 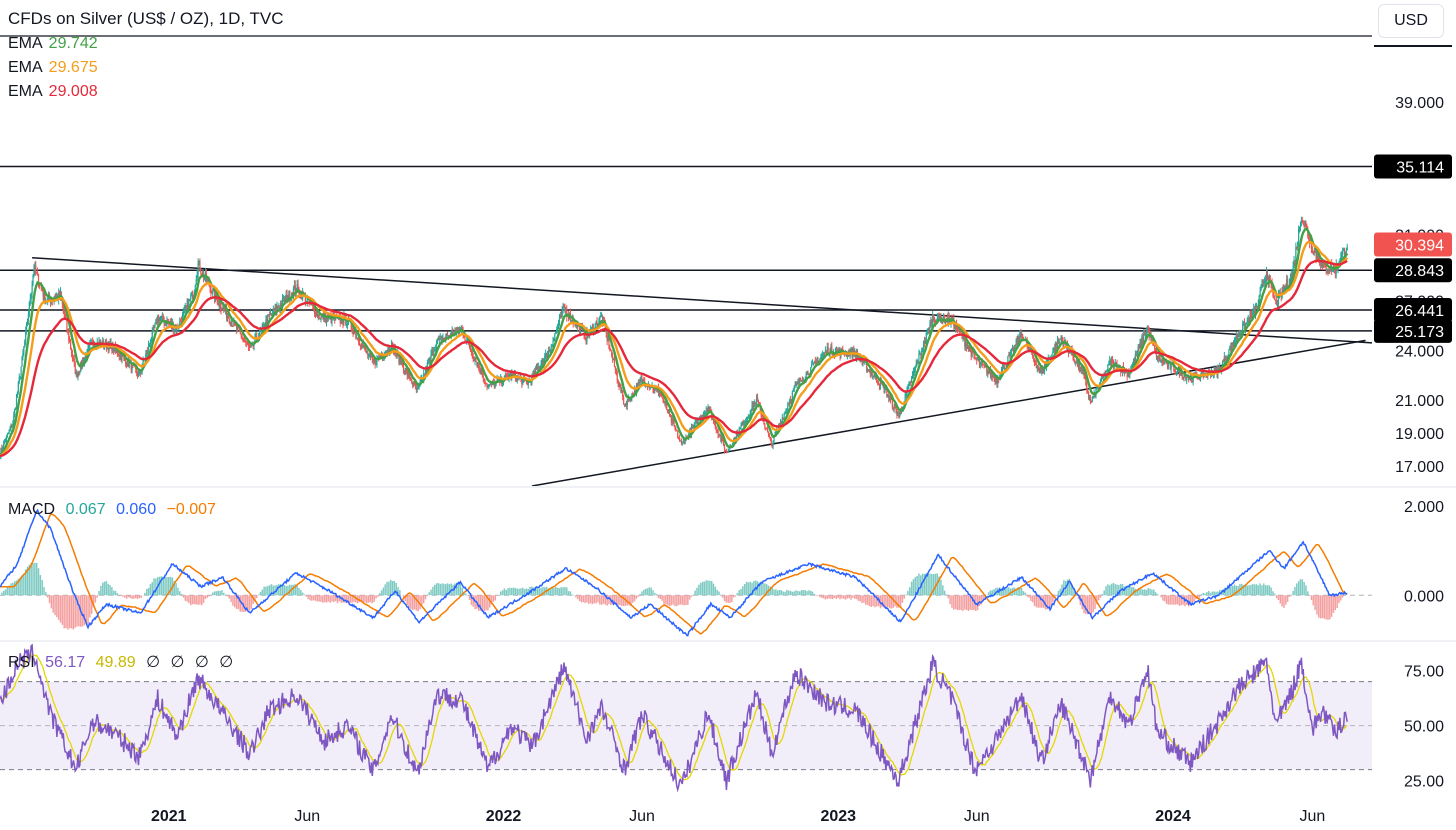 I want to click on macd-line, so click(x=674, y=572).